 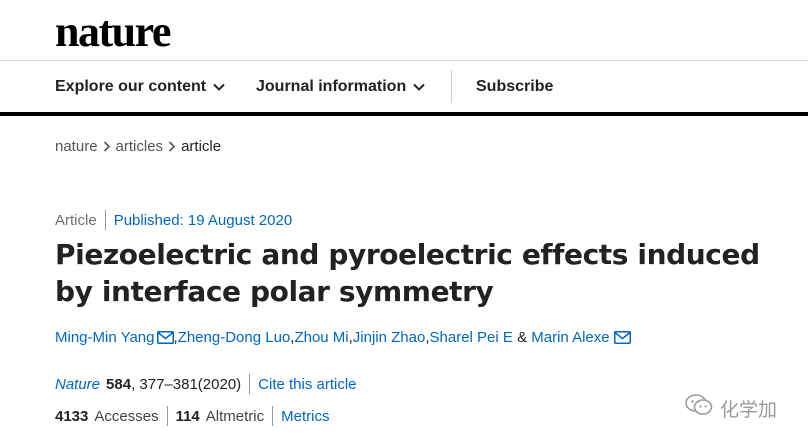 I want to click on nav-explore-content: Explore our content, so click(x=140, y=86).